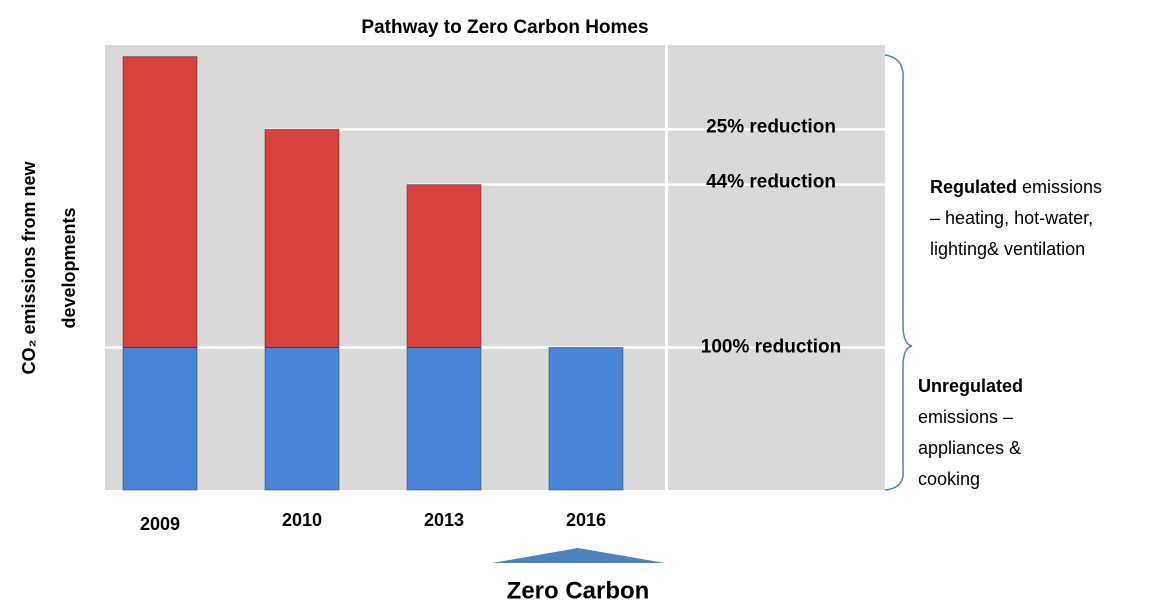 The height and width of the screenshot is (605, 1170). Describe the element at coordinates (578, 590) in the screenshot. I see `x-label: Zero Carbon` at that location.